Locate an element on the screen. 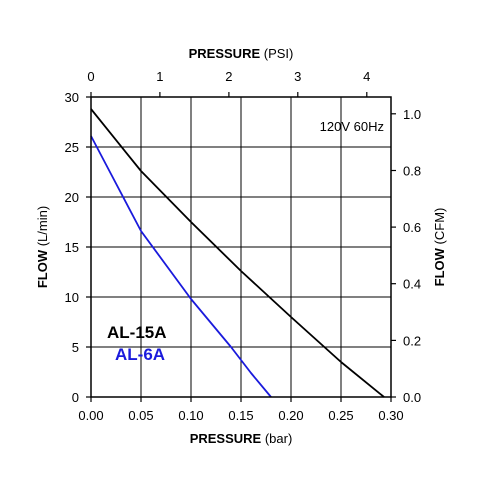 Image resolution: width=480 pixels, height=480 pixels. voltage-annotation: 120V 60Hz is located at coordinates (352, 126).